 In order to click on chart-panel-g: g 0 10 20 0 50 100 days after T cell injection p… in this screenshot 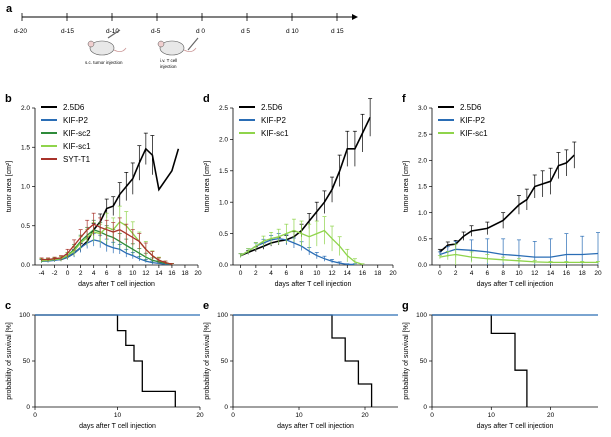, I will do `click(500, 365)`.